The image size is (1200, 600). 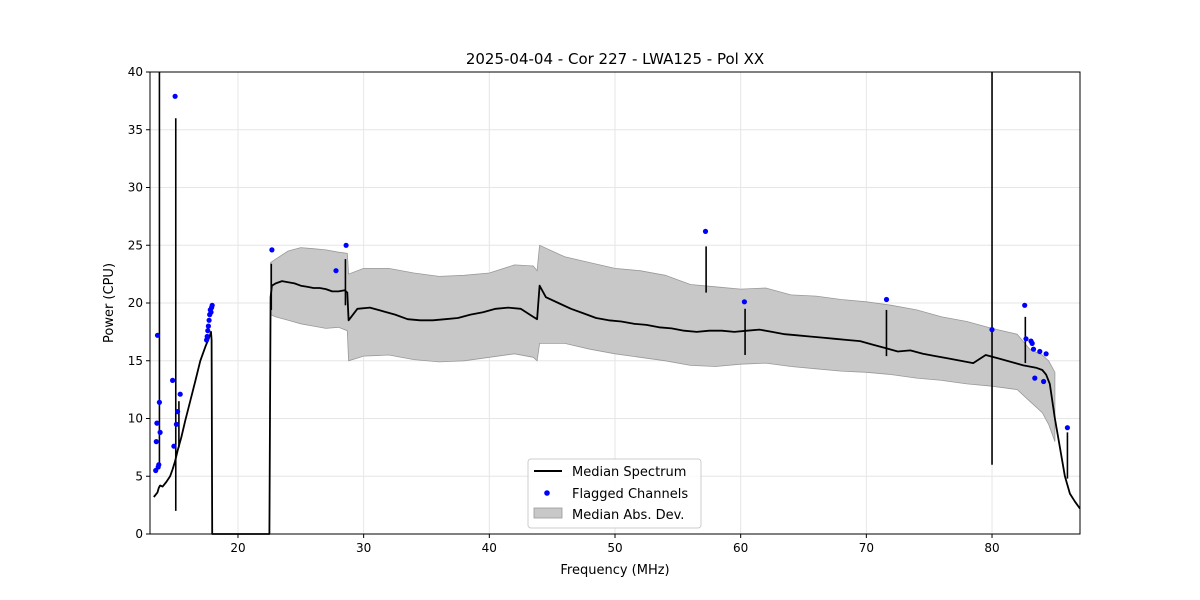 I want to click on y-tick-label: 15, so click(x=135, y=361).